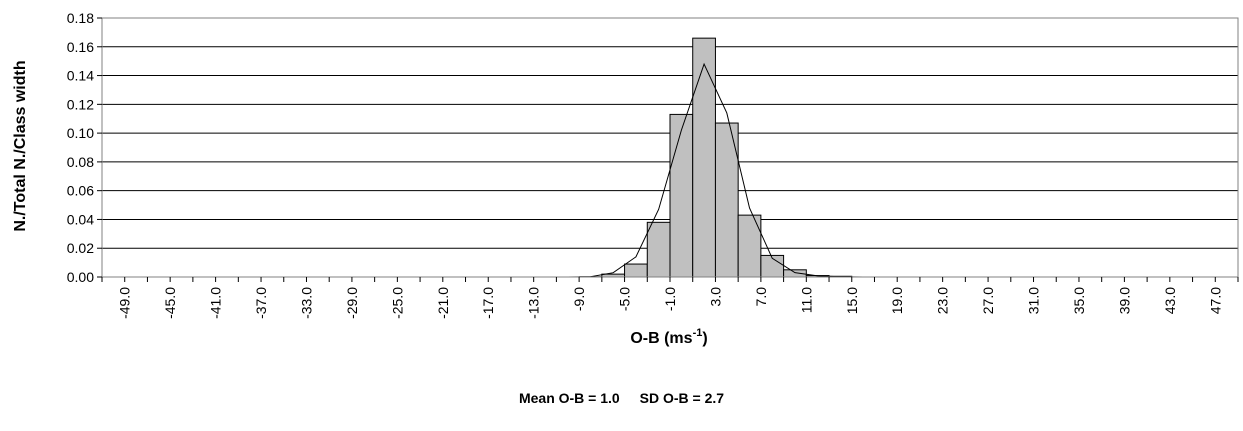  I want to click on y-axis-ticks: 0.00 0.02 0.04 0.06 0.08 0.10 0.12 0.14 0.16 0.18, so click(84, 147).